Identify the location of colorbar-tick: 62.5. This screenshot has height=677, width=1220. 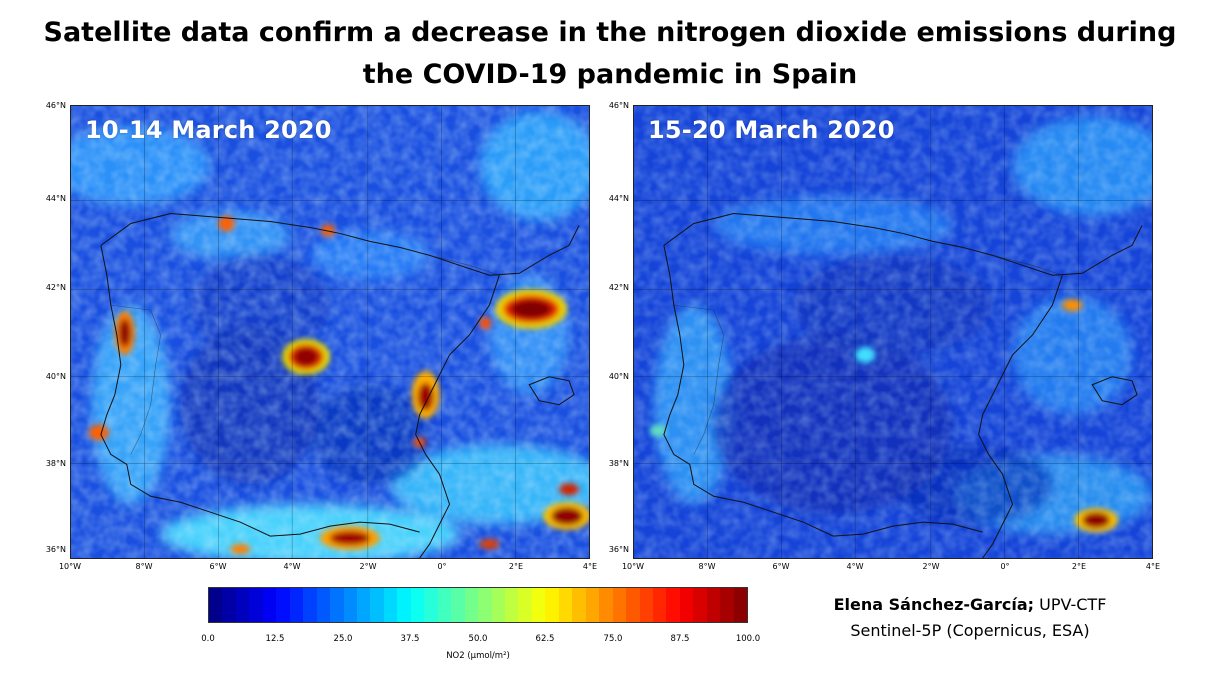
(545, 639).